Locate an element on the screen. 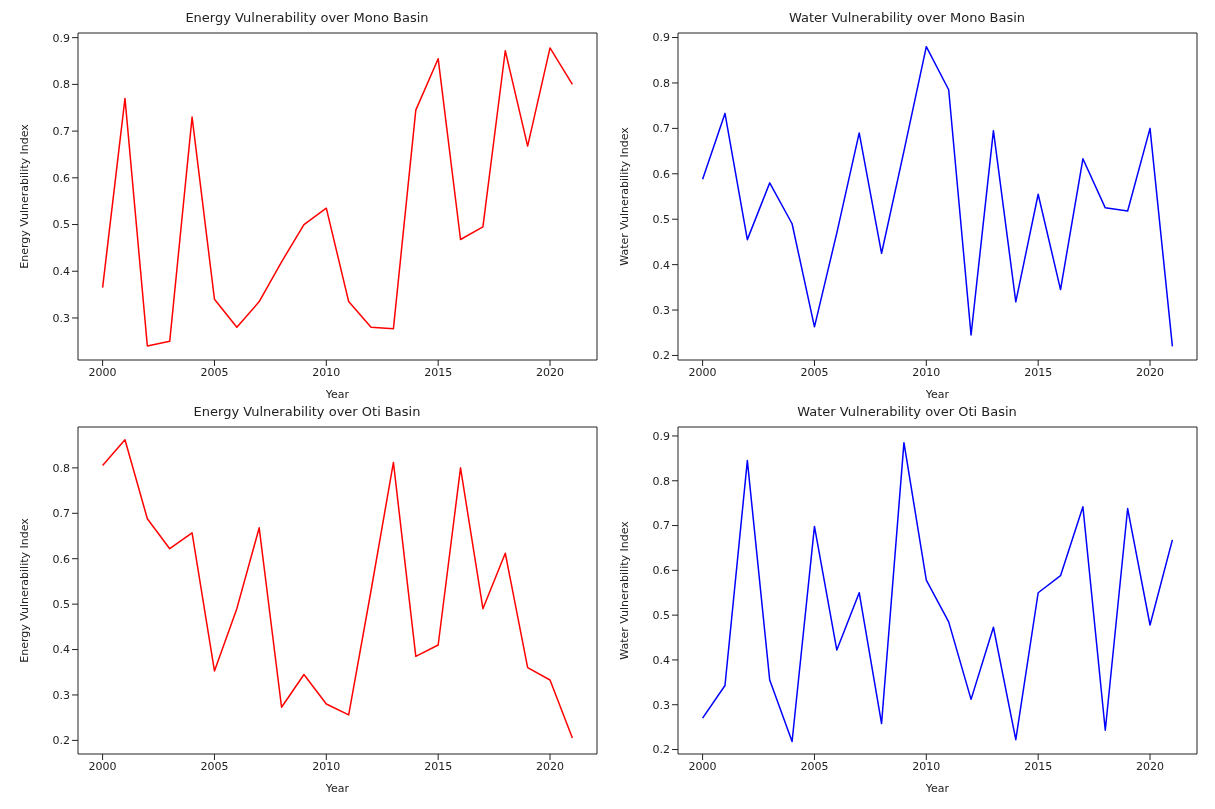  chart-title: Energy Vulnerability over Mono Basin is located at coordinates (307, 18).